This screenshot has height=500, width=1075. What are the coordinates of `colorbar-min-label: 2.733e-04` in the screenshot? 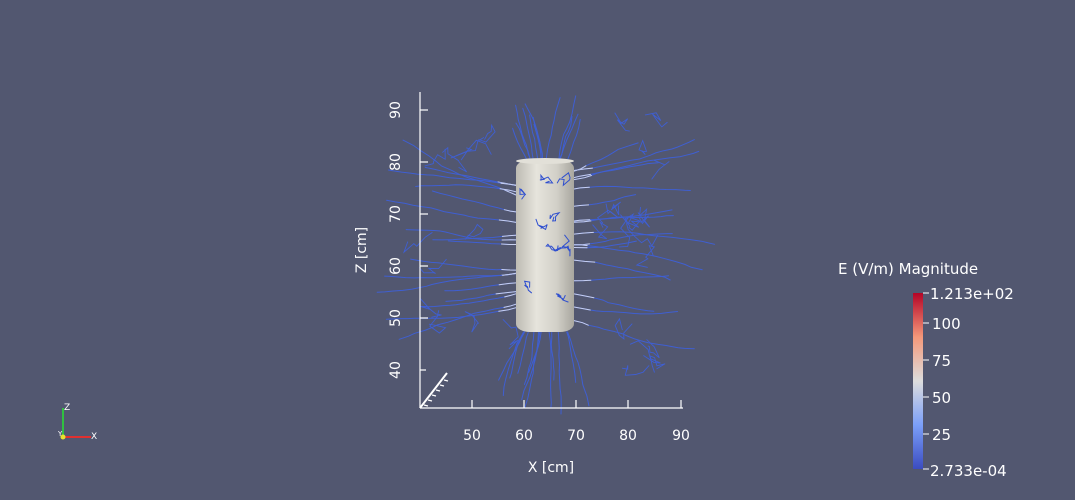 It's located at (968, 471).